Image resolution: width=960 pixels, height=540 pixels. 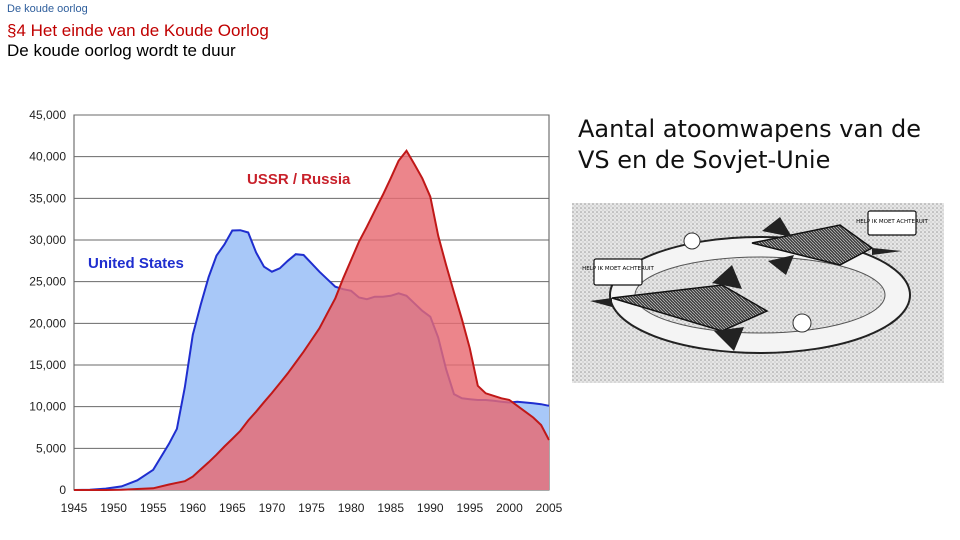 What do you see at coordinates (390, 508) in the screenshot?
I see `x-tick-label: 1985` at bounding box center [390, 508].